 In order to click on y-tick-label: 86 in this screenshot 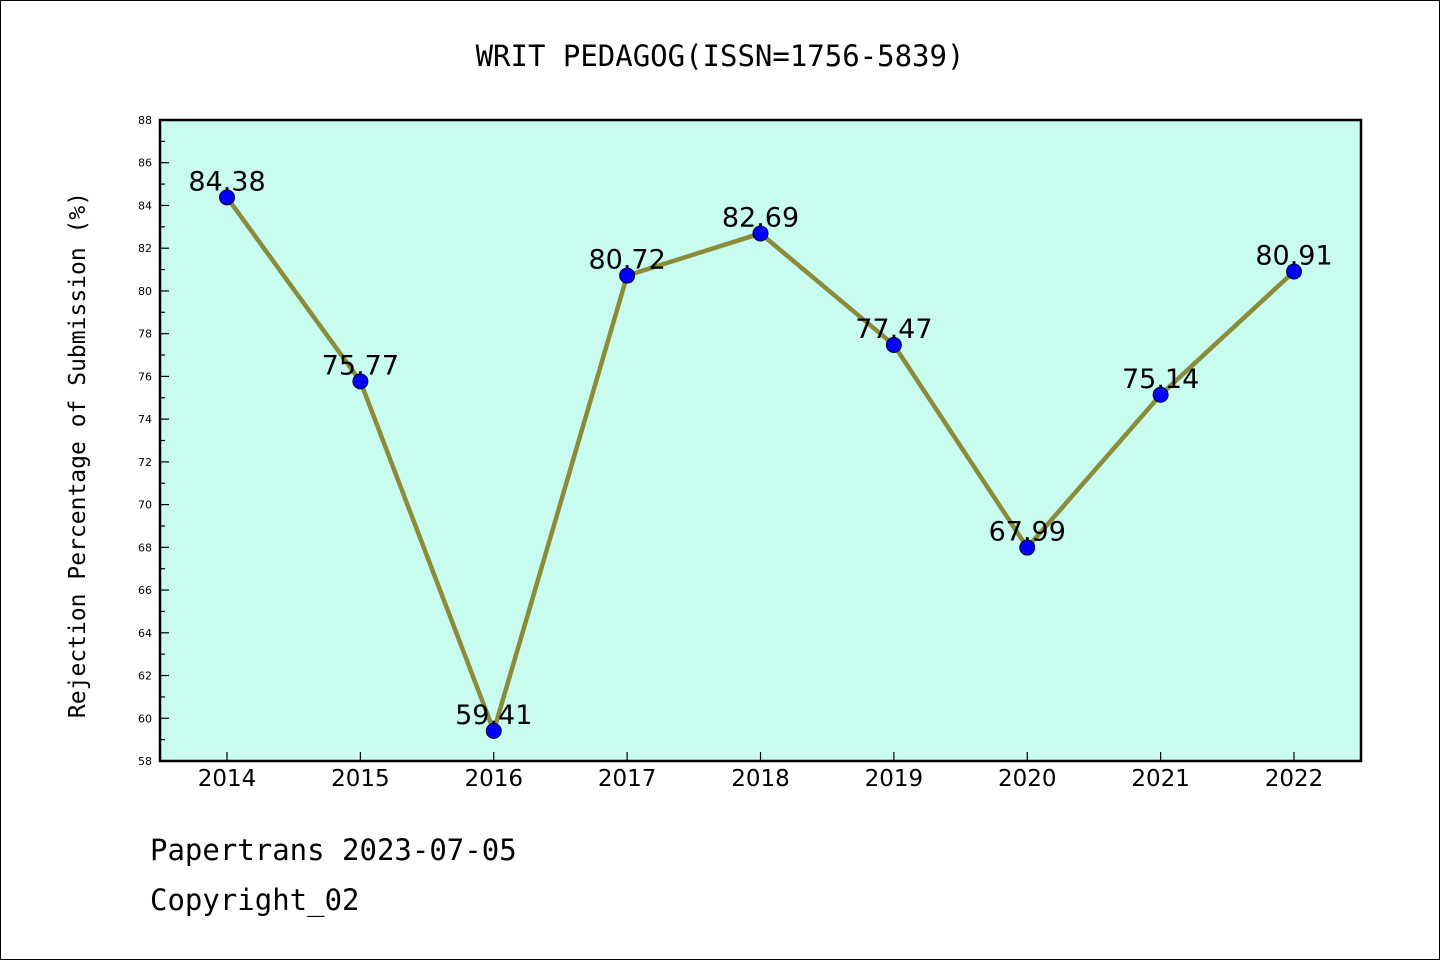, I will do `click(145, 163)`.